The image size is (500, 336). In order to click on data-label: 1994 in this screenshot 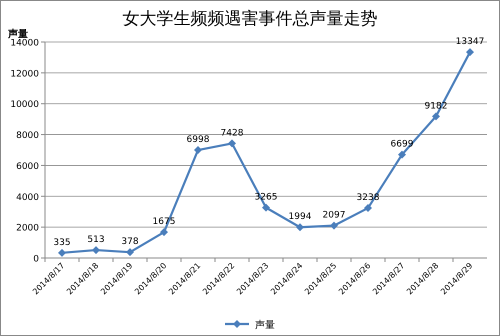, I will do `click(300, 217)`.